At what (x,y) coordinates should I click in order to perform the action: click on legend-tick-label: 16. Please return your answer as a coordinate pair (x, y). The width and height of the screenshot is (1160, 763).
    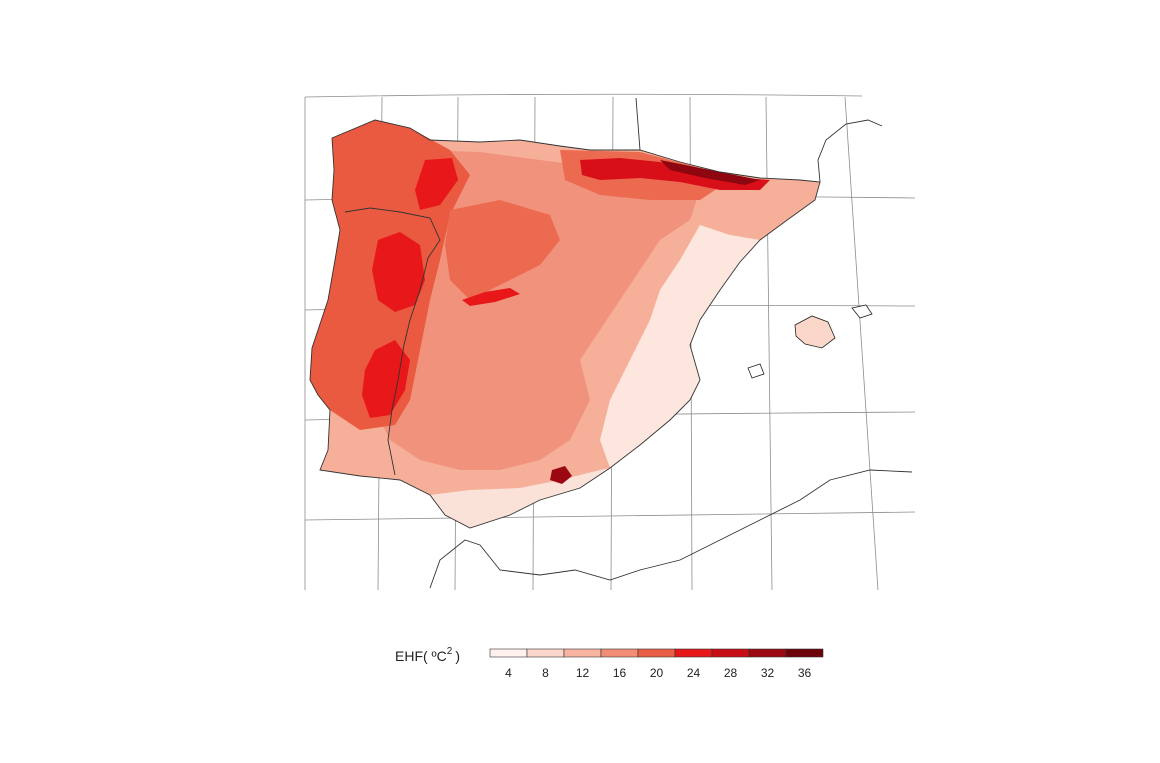
    Looking at the image, I should click on (620, 673).